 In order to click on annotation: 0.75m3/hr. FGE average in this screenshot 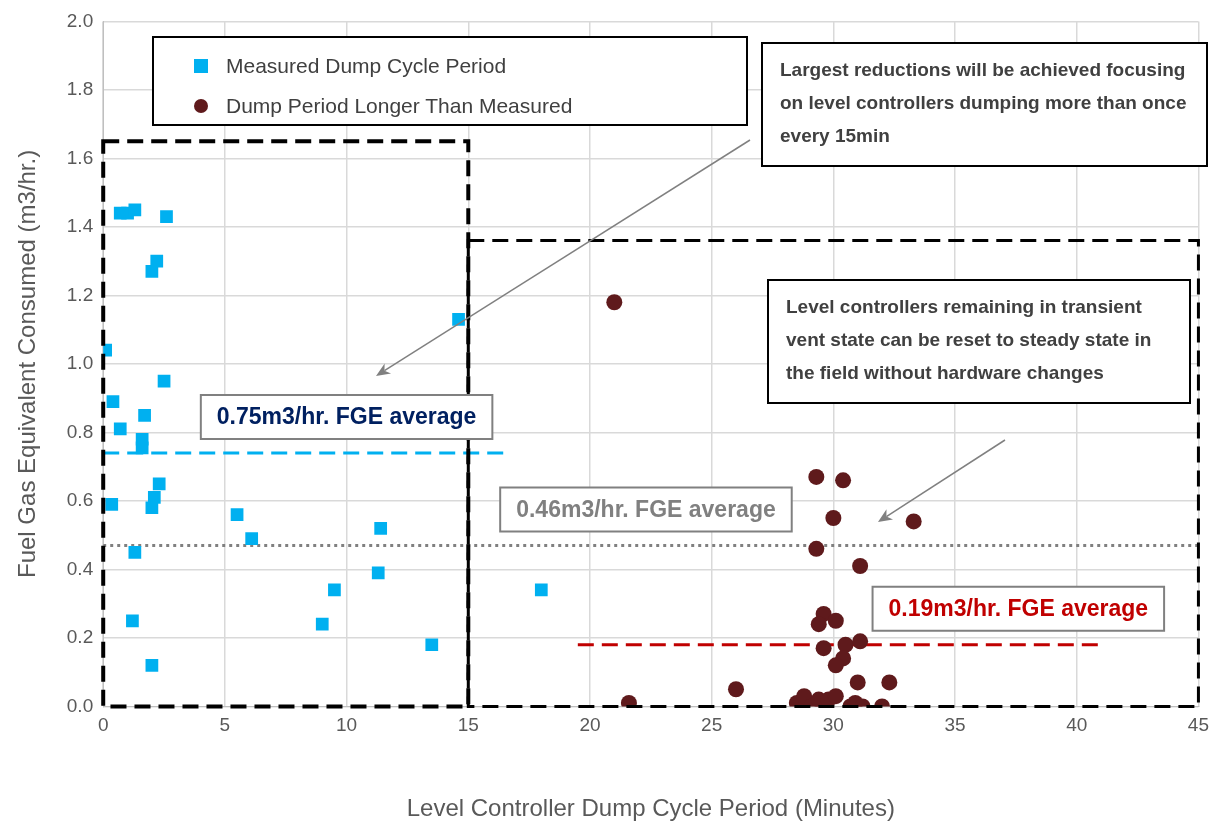, I will do `click(346, 416)`.